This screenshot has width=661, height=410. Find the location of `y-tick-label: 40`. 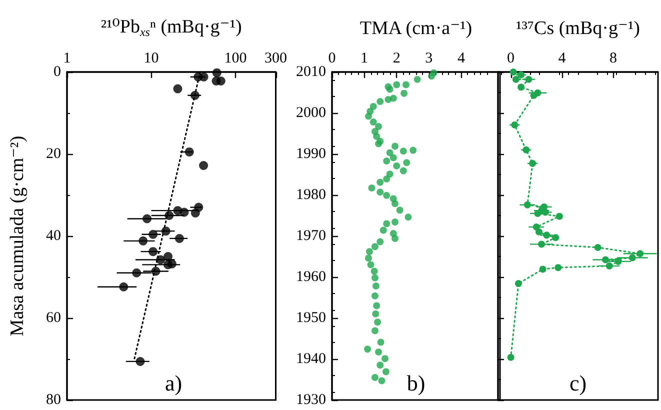

y-tick-label: 40 is located at coordinates (53, 236).